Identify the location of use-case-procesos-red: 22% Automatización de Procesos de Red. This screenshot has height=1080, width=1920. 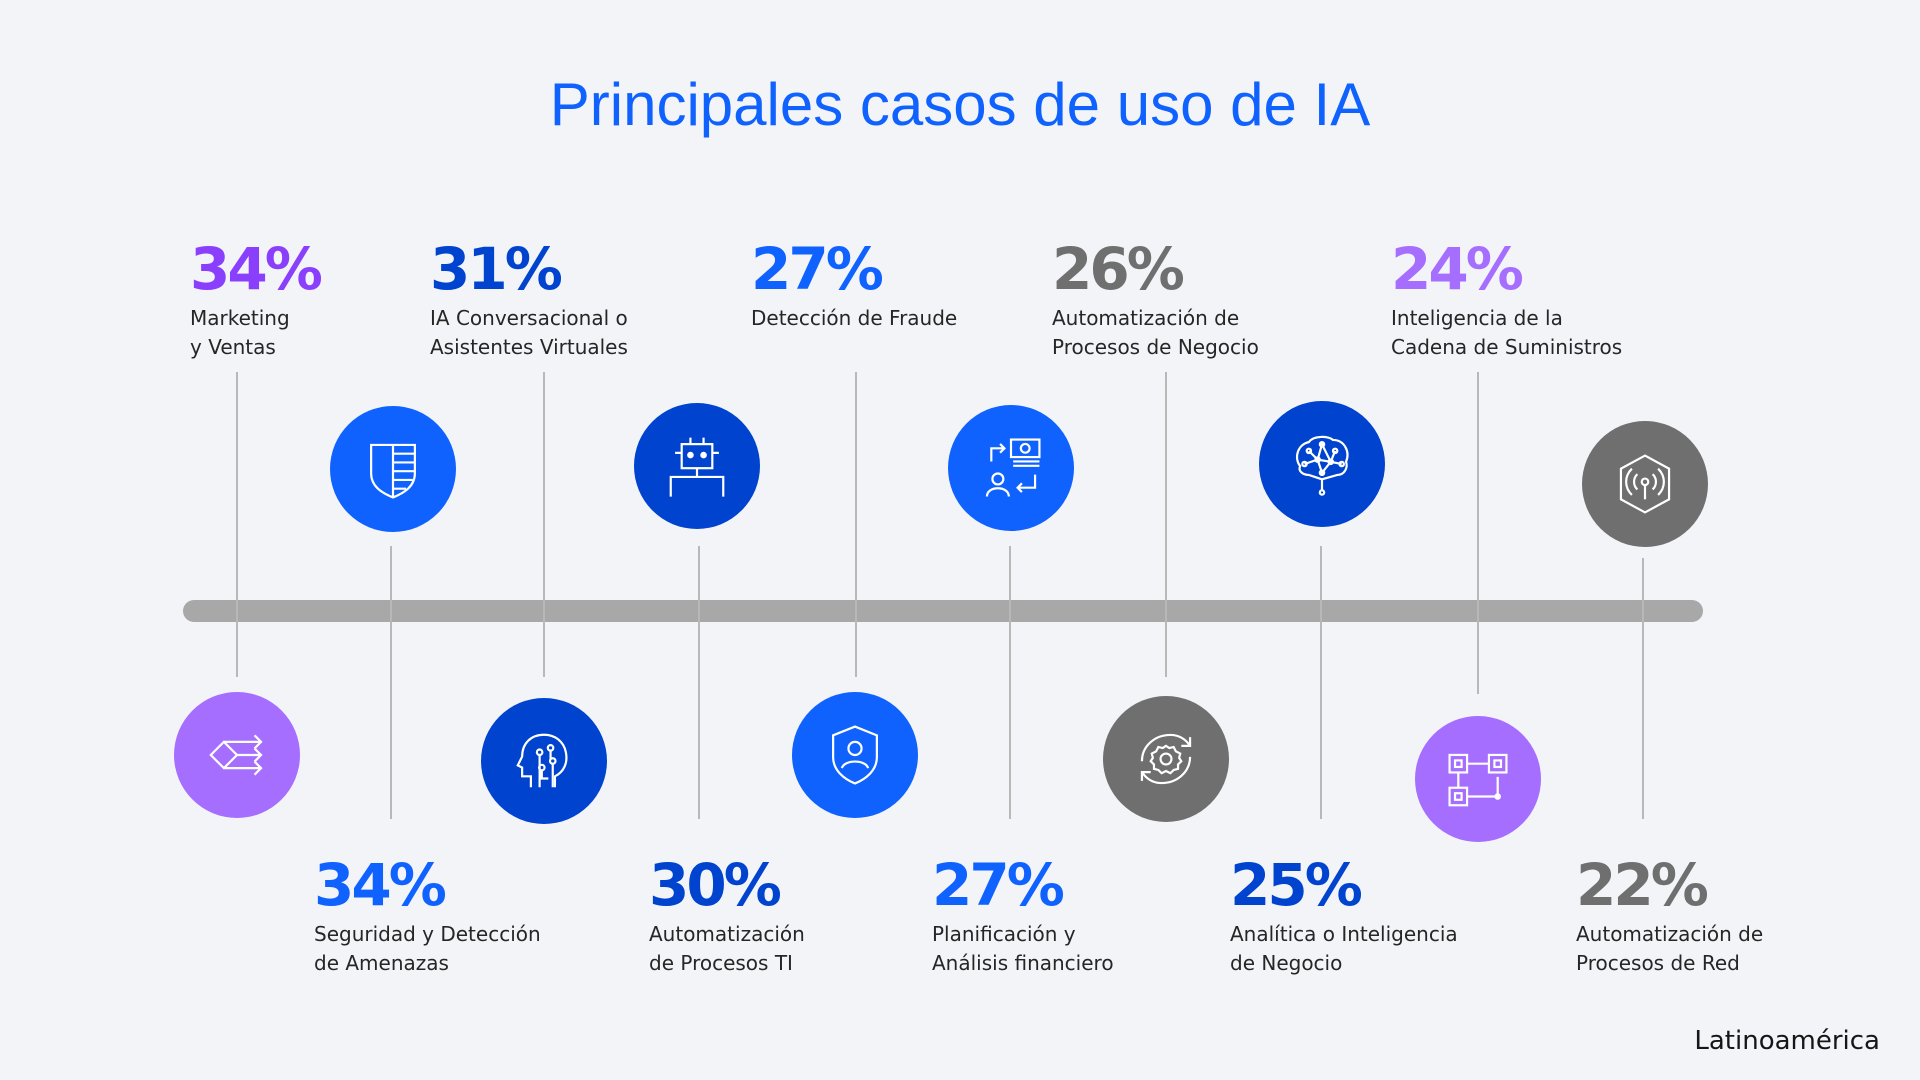
(1669, 917).